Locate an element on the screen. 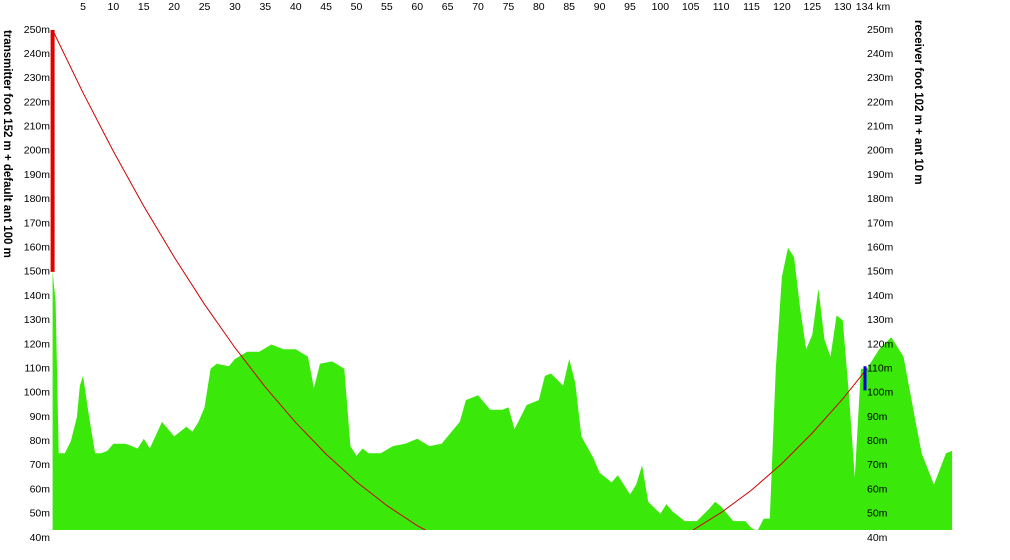 The image size is (1010, 560). y-tick-label: 160m is located at coordinates (37, 247).